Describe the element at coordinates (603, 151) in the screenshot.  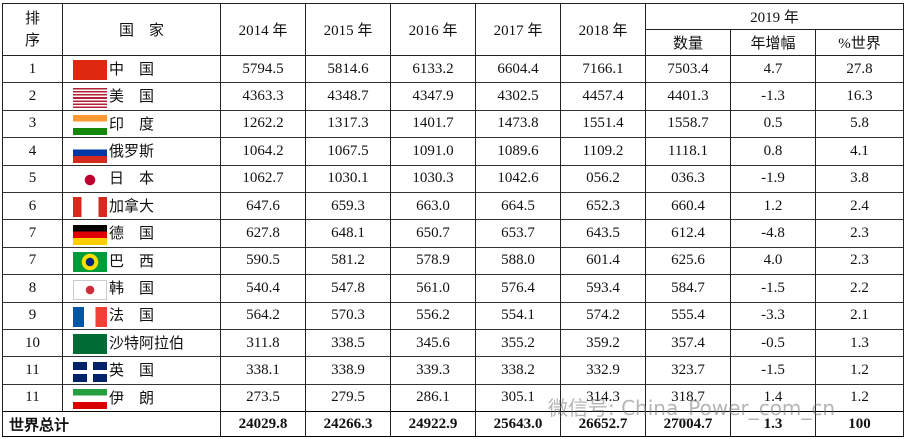
I see `value-cell: 1109.2` at that location.